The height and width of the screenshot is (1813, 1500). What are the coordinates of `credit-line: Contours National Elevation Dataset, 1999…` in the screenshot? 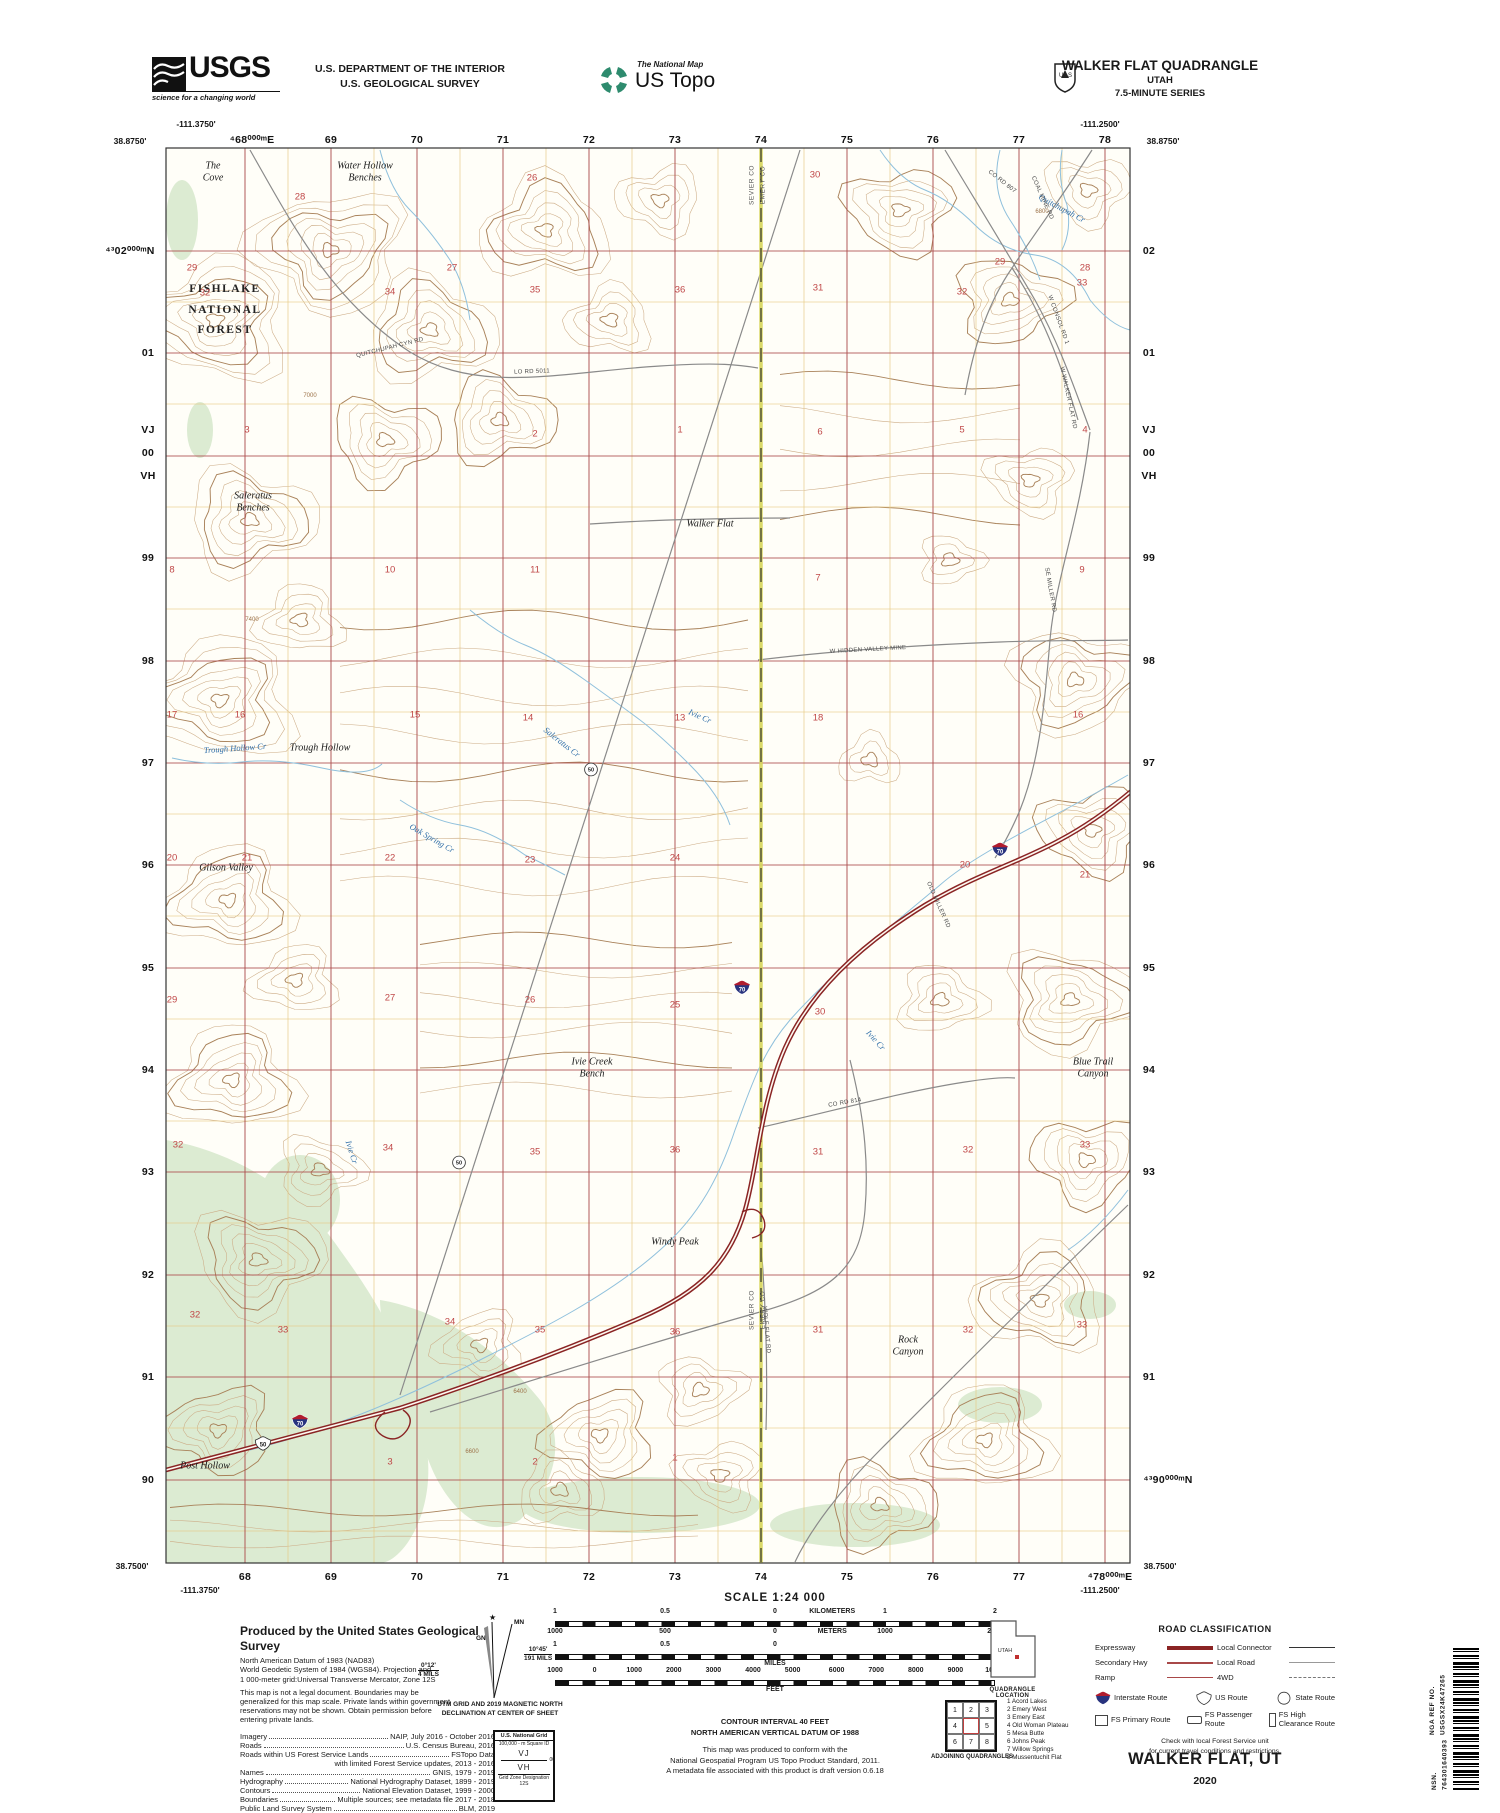 It's located at (367, 1790).